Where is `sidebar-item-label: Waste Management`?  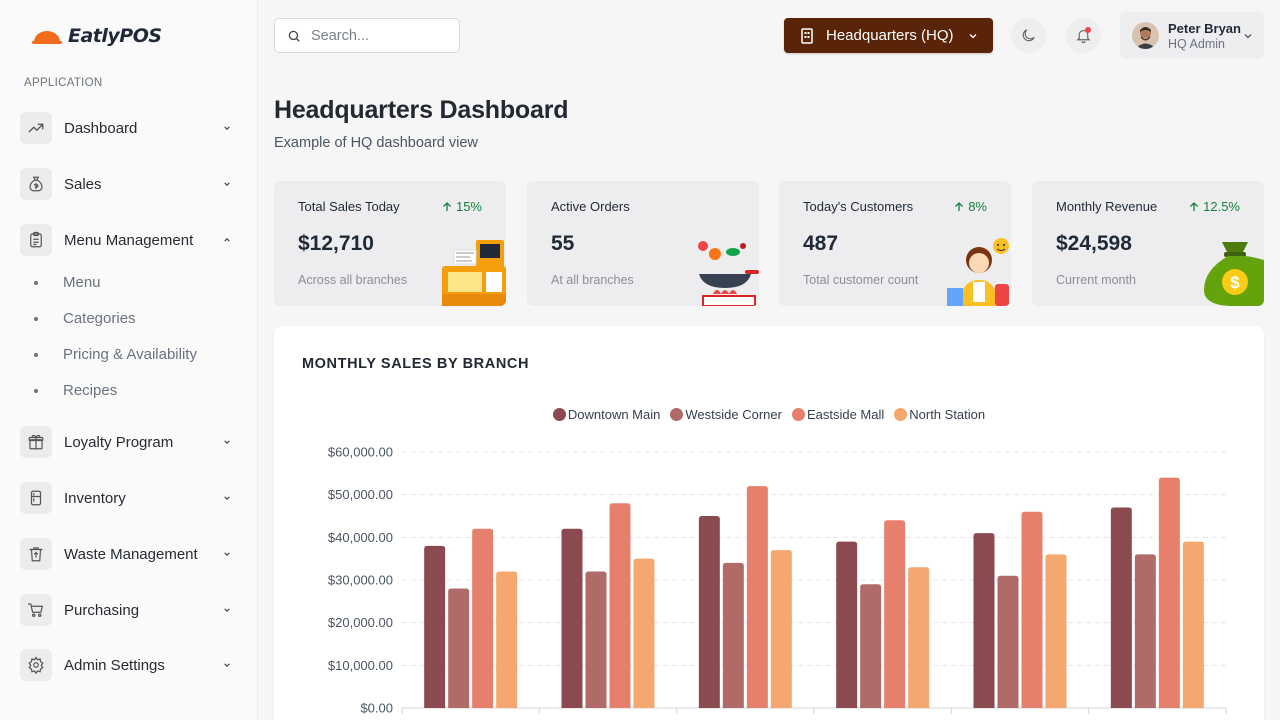 sidebar-item-label: Waste Management is located at coordinates (131, 554).